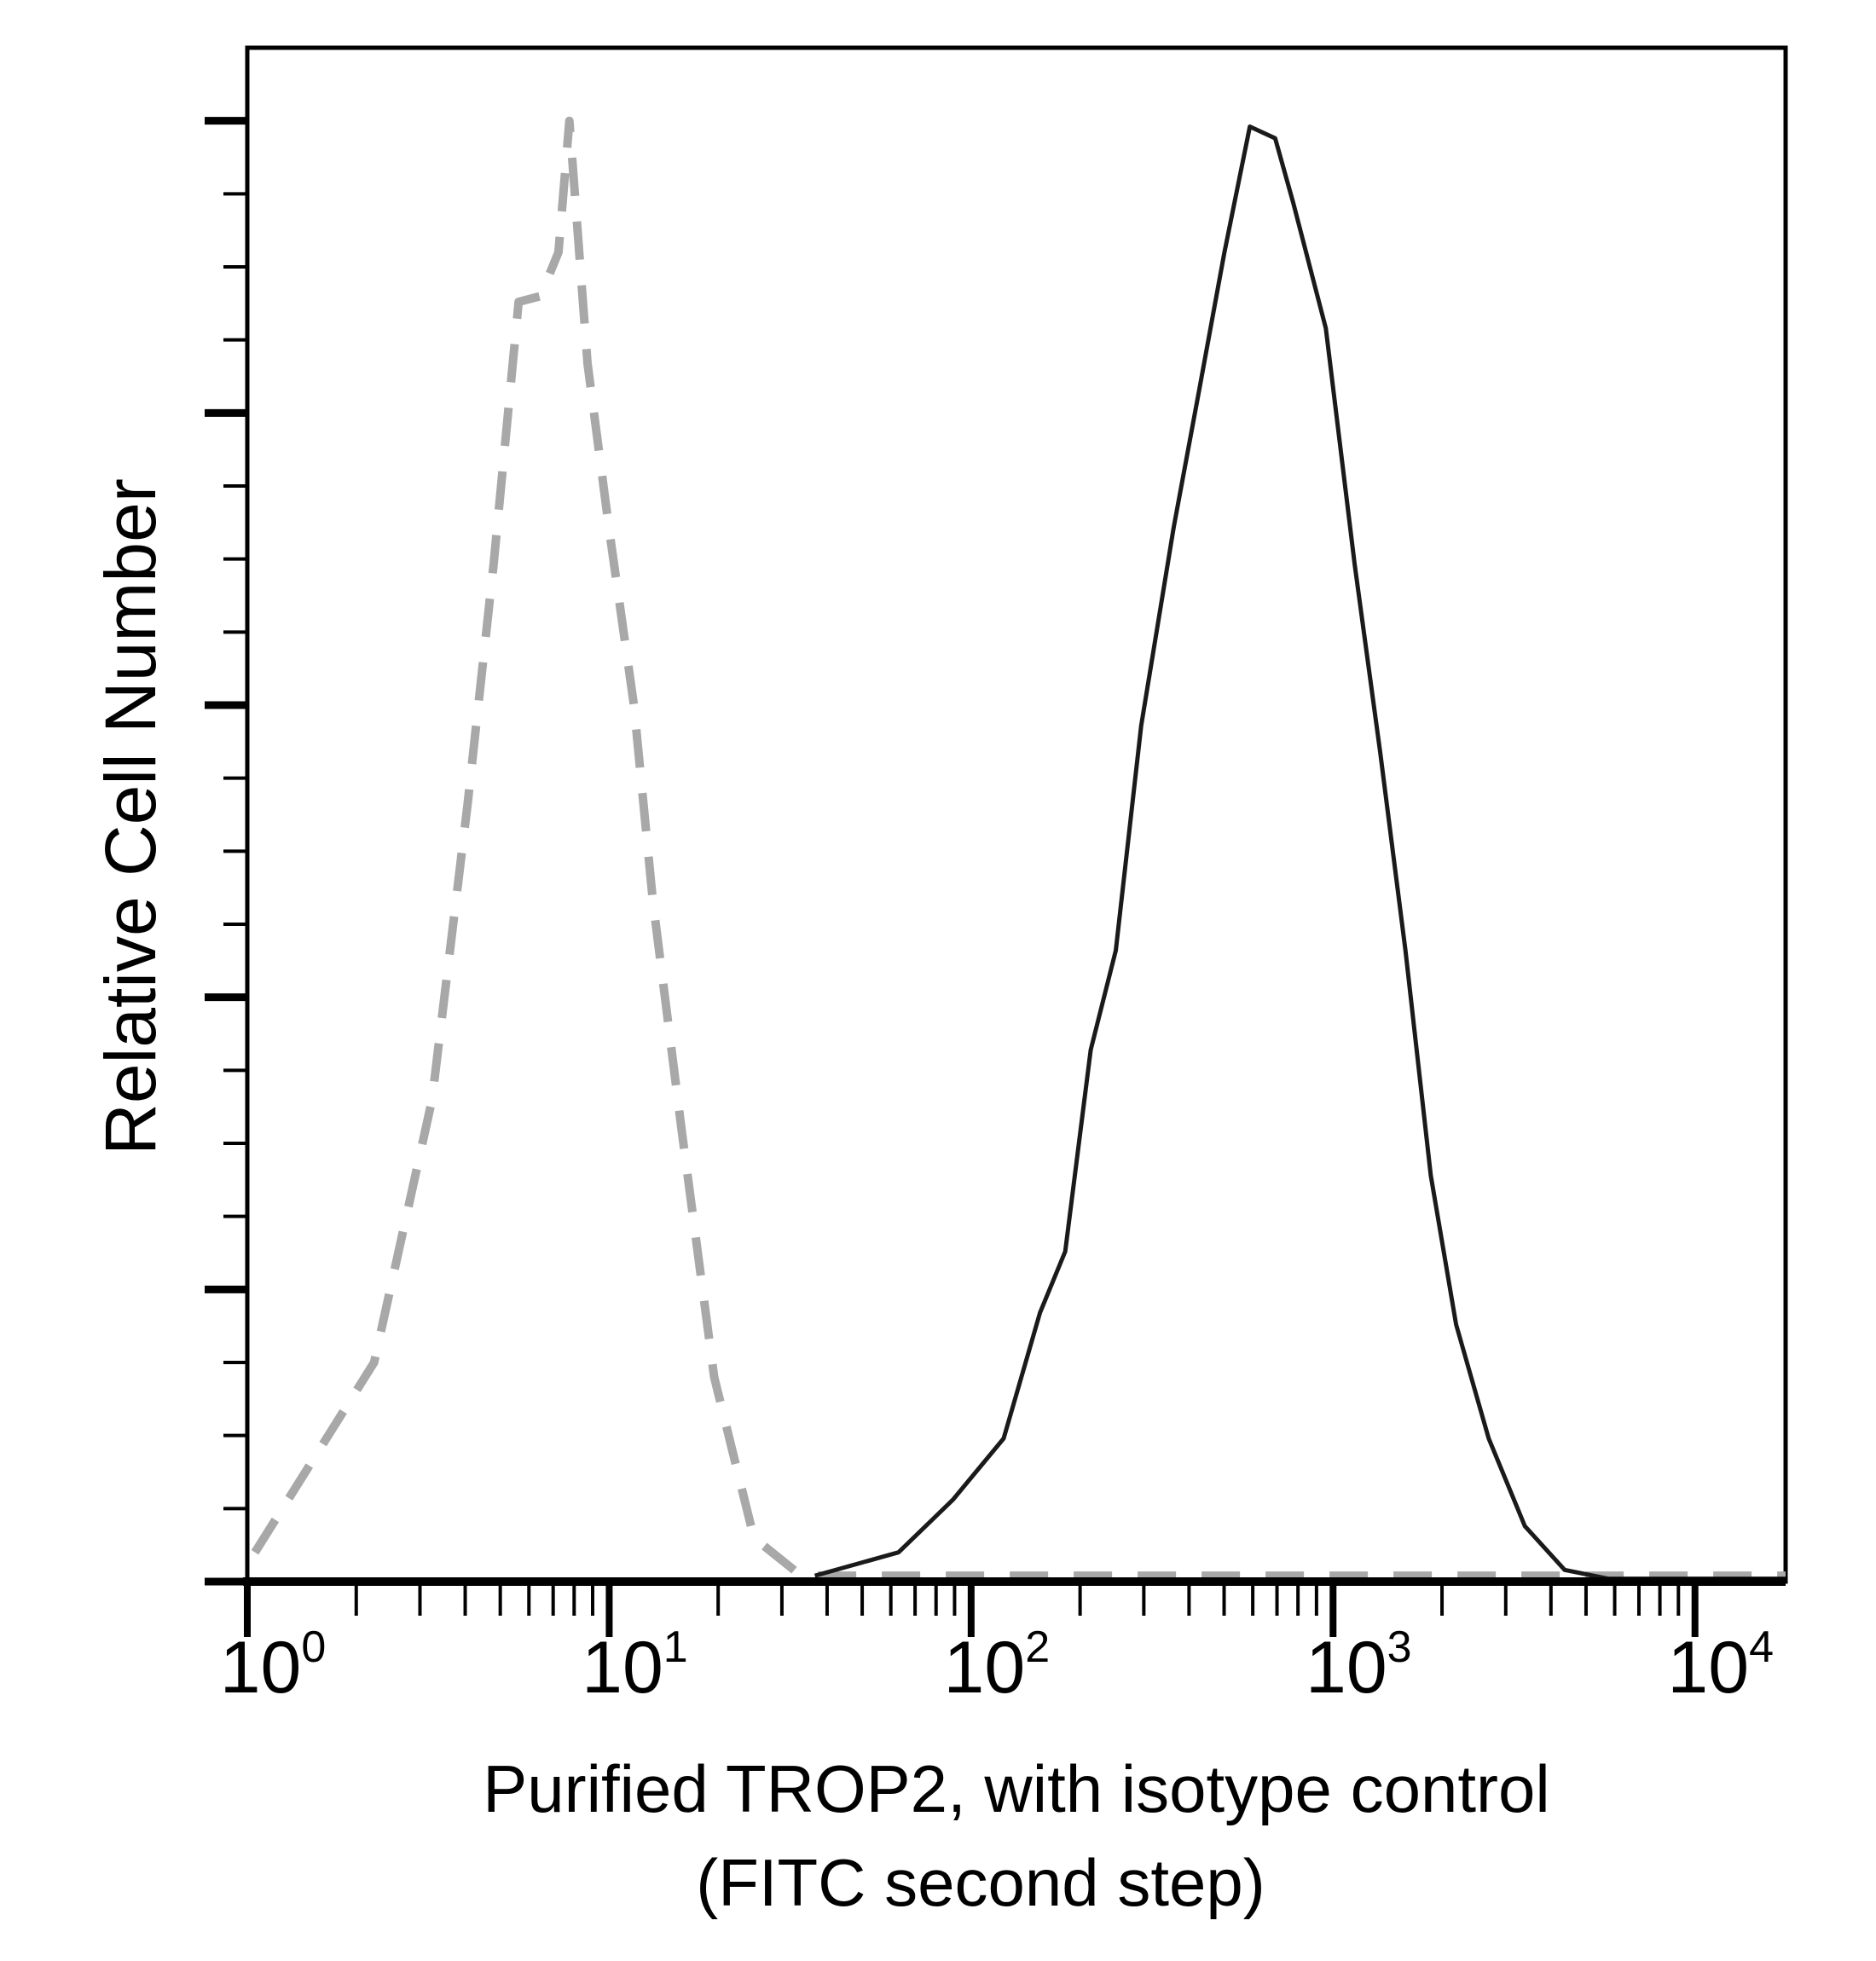 The height and width of the screenshot is (1961, 1876). Describe the element at coordinates (980, 1882) in the screenshot. I see `x-axis-label-line2: (FITC second step)` at that location.